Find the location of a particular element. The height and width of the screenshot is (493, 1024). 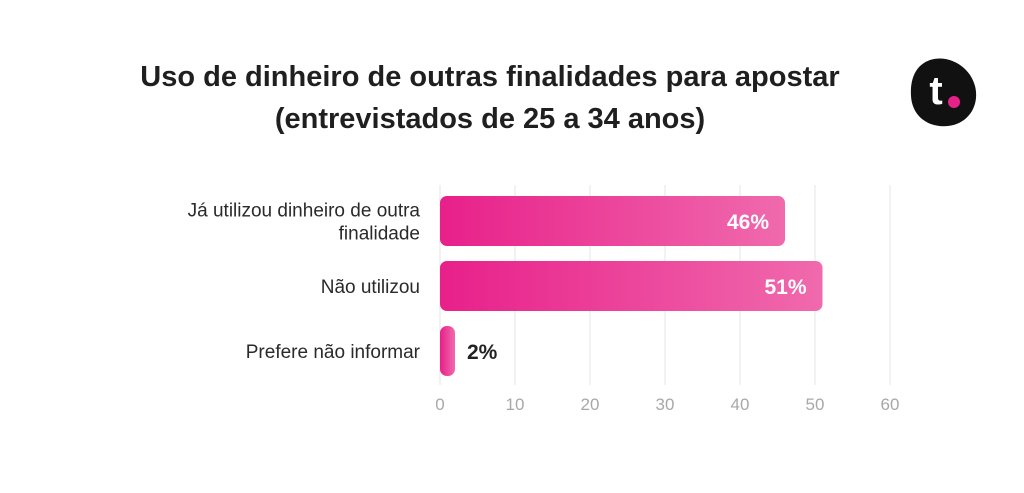

logo-letter: t is located at coordinates (935, 91).